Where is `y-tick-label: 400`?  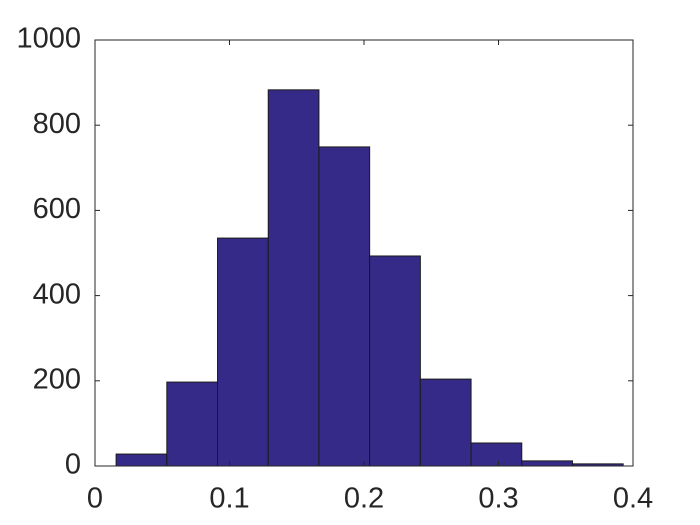 y-tick-label: 400 is located at coordinates (57, 294).